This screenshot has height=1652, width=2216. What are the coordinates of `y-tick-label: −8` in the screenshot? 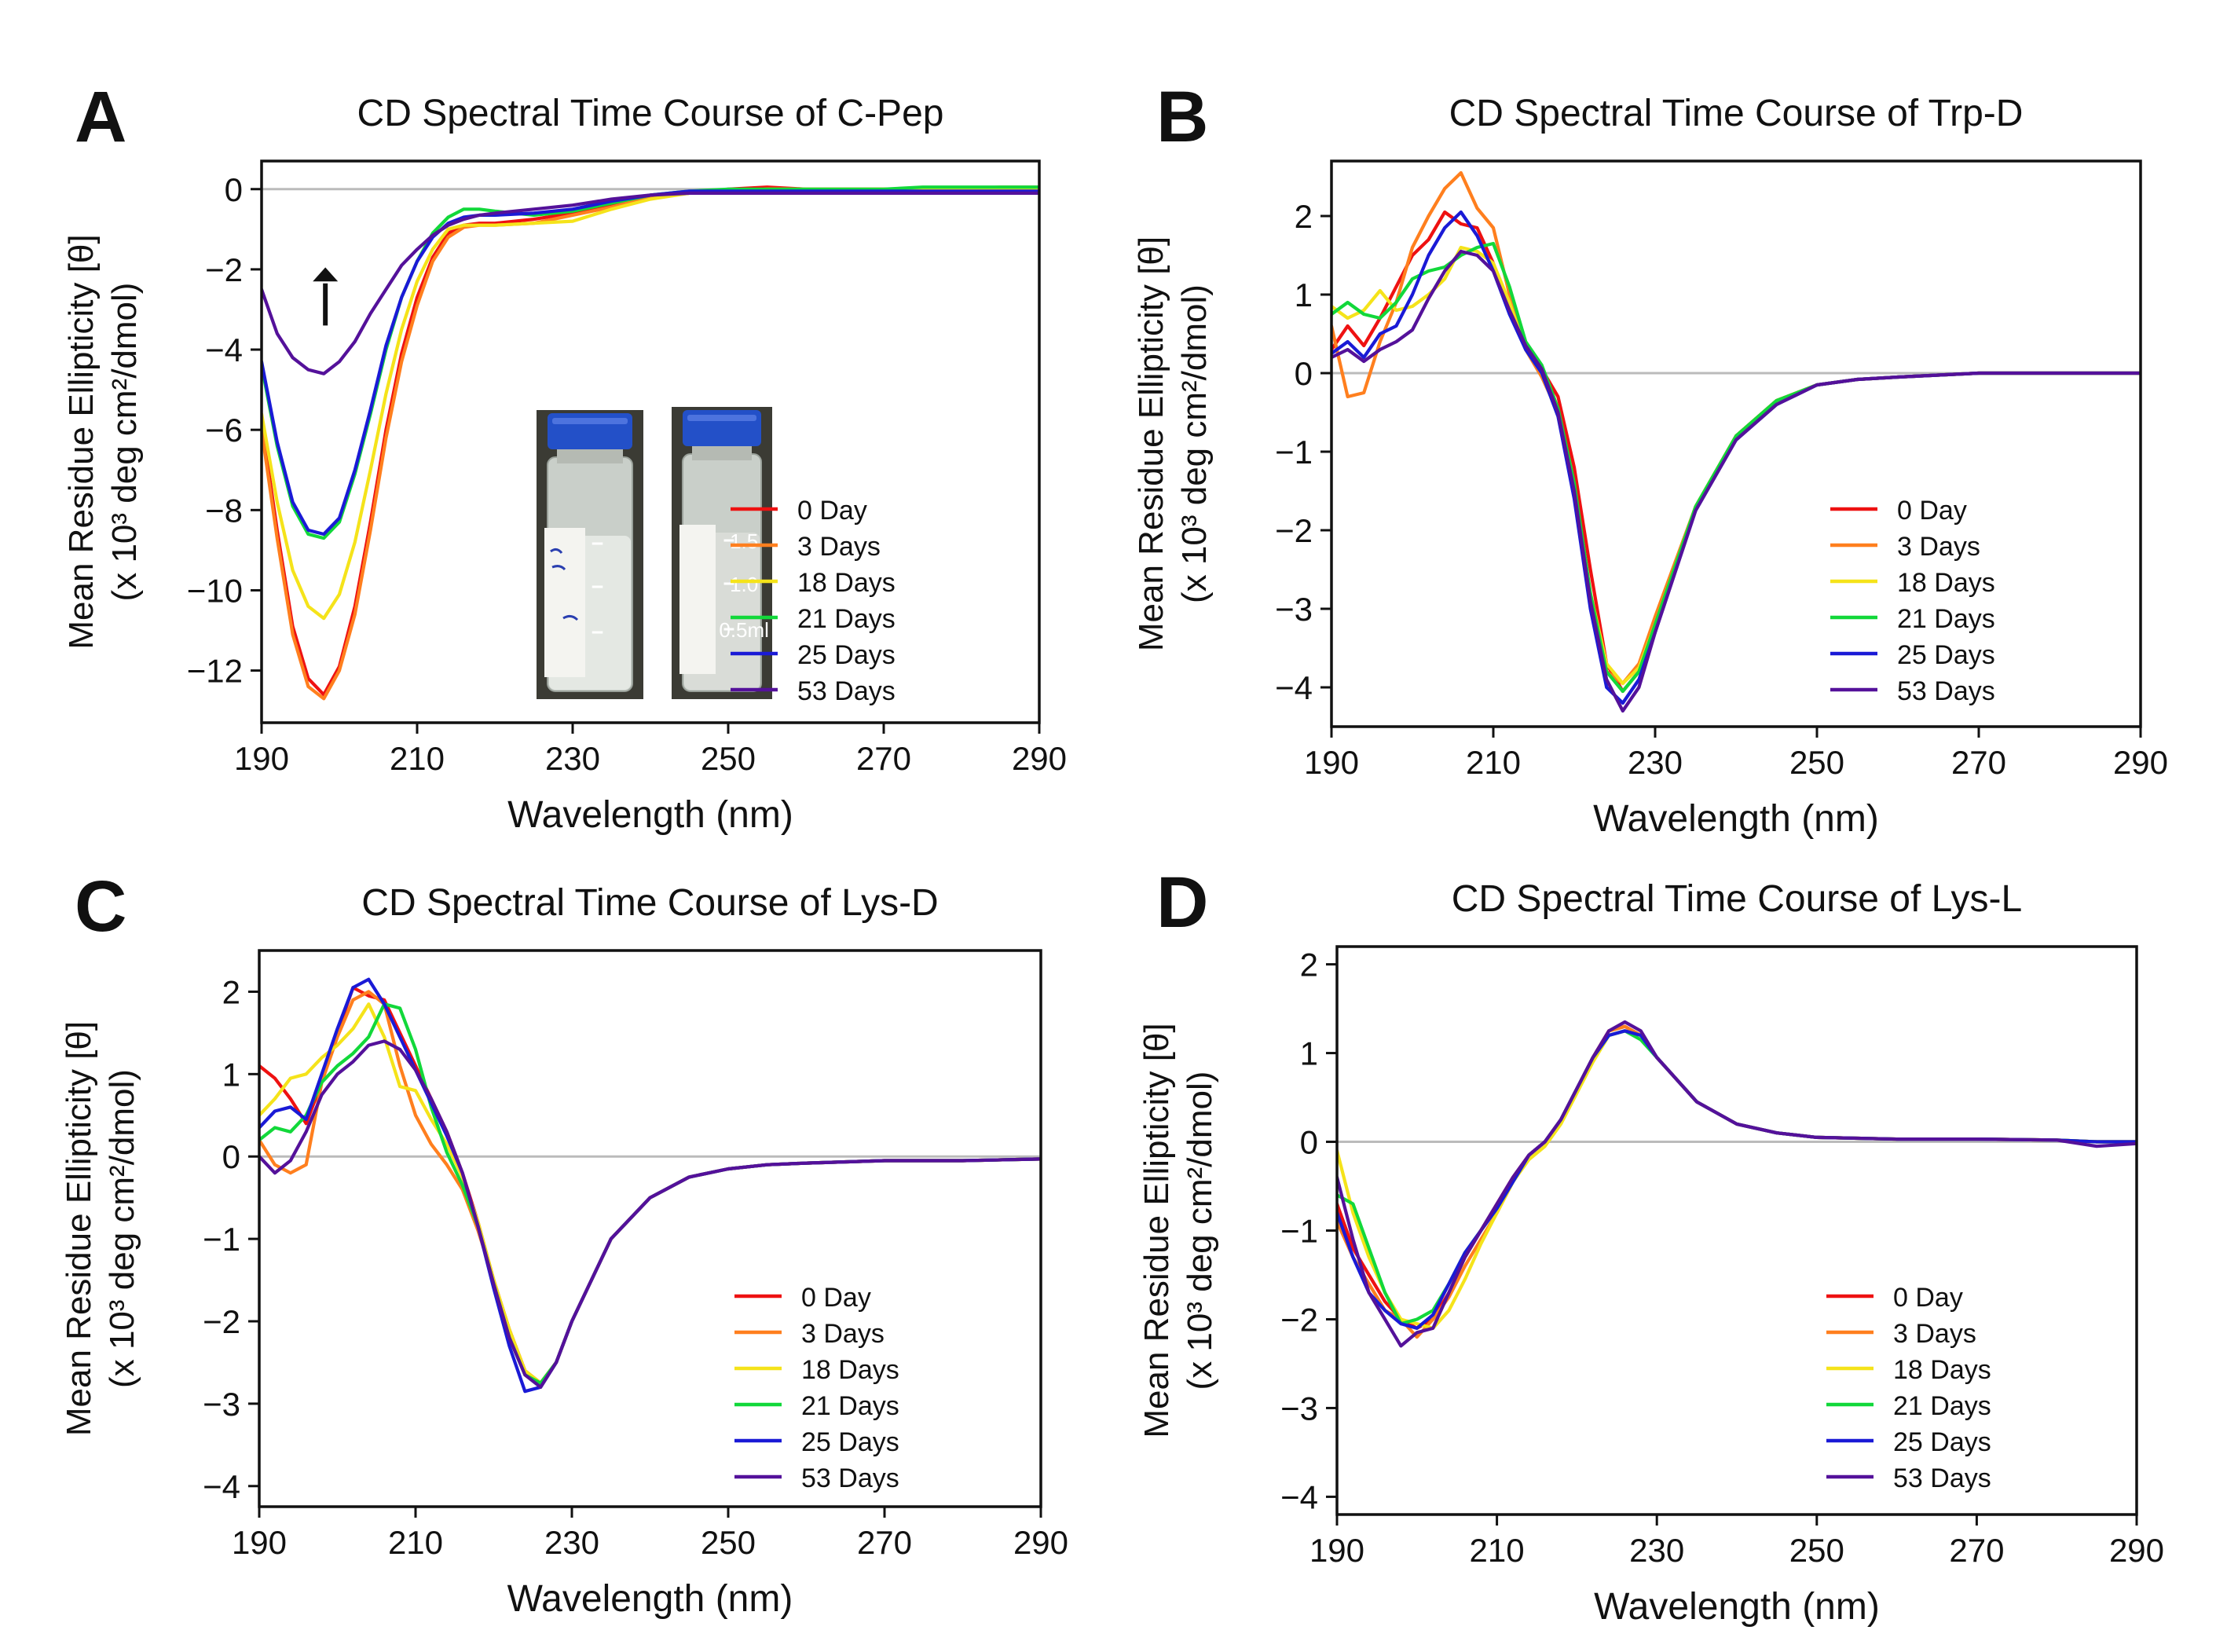 It's located at (224, 510).